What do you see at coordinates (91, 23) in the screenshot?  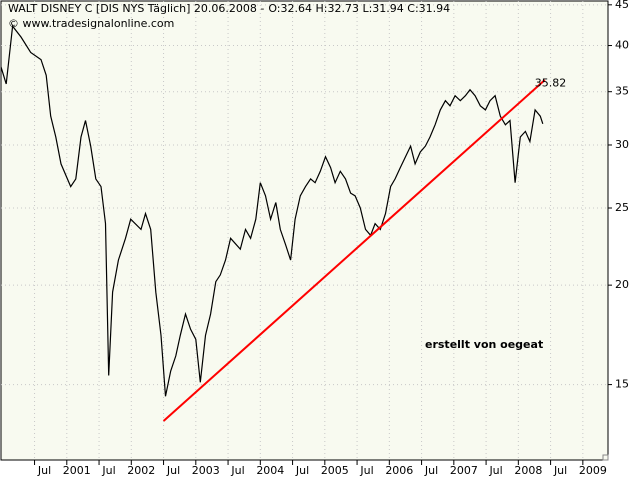 I see `source: © www.tradesignalonline.com` at bounding box center [91, 23].